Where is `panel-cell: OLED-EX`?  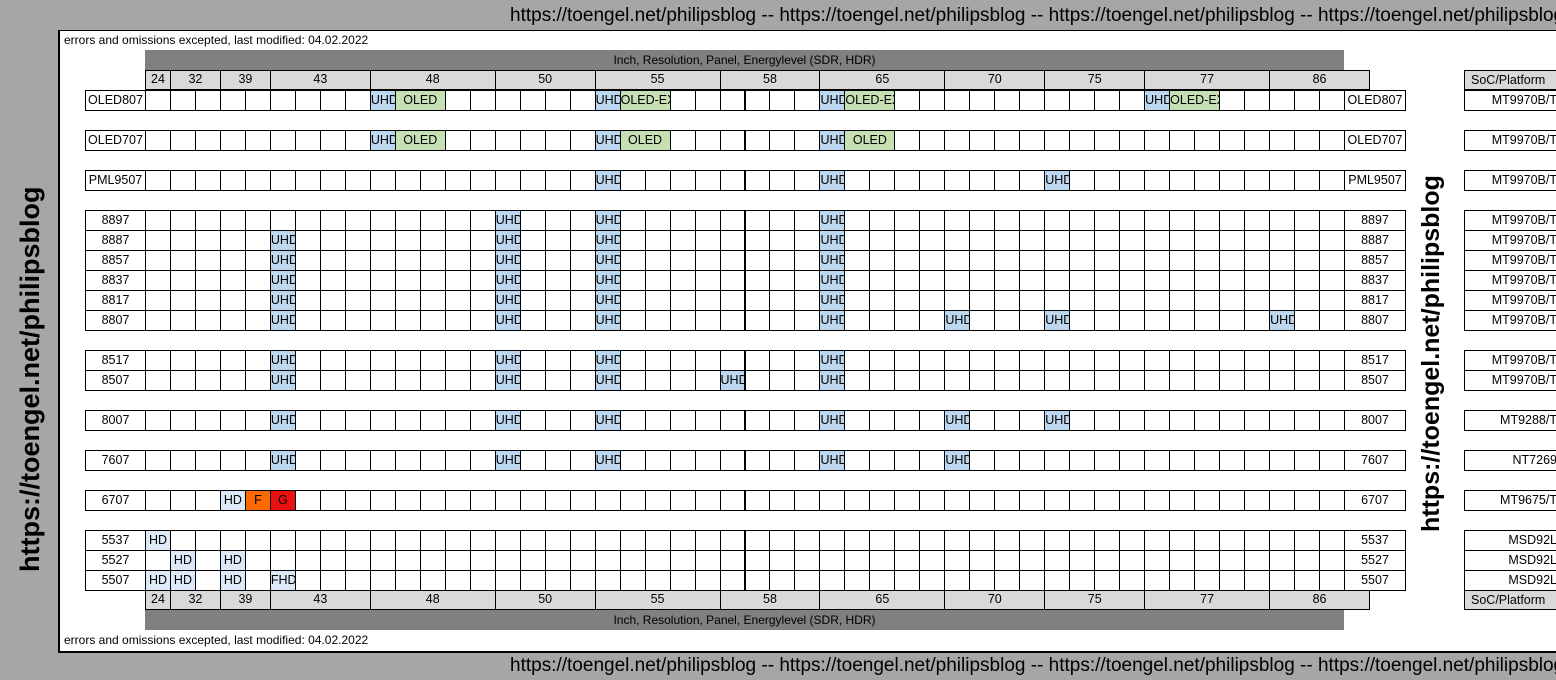 panel-cell: OLED-EX is located at coordinates (1195, 100).